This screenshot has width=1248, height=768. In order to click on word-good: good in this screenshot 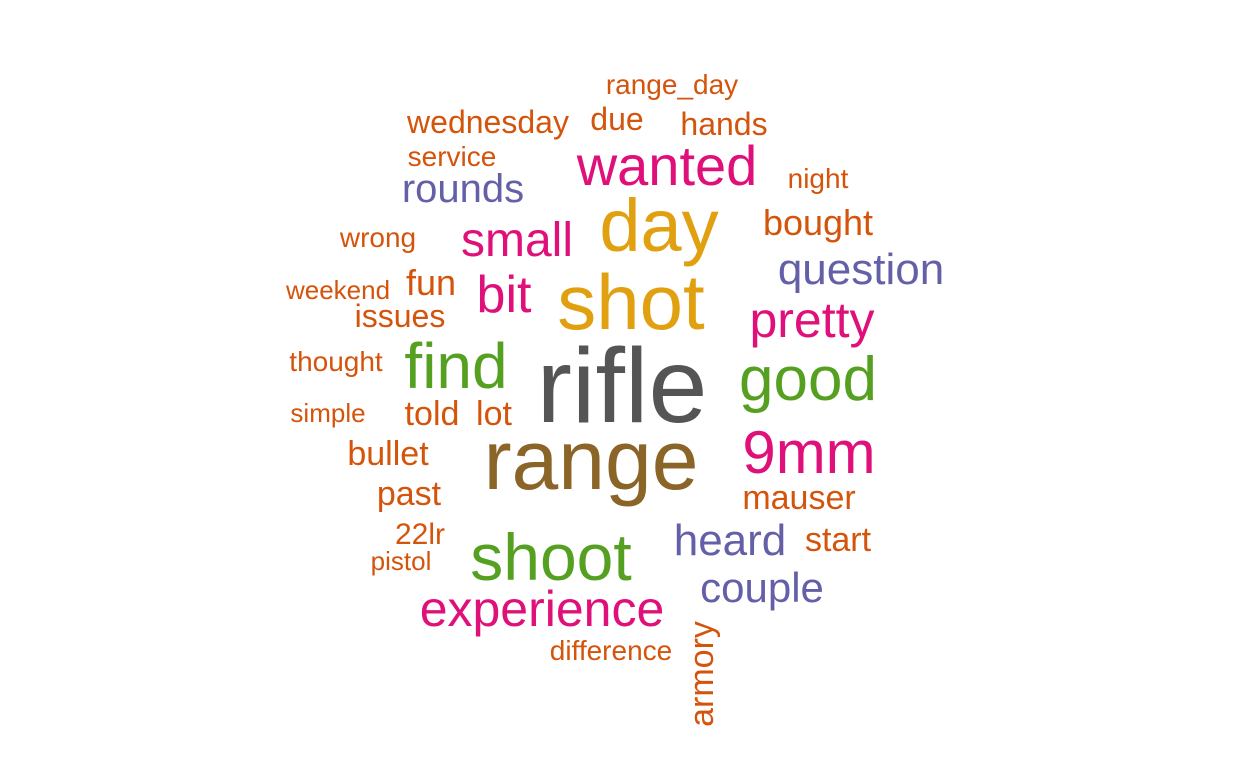, I will do `click(808, 379)`.